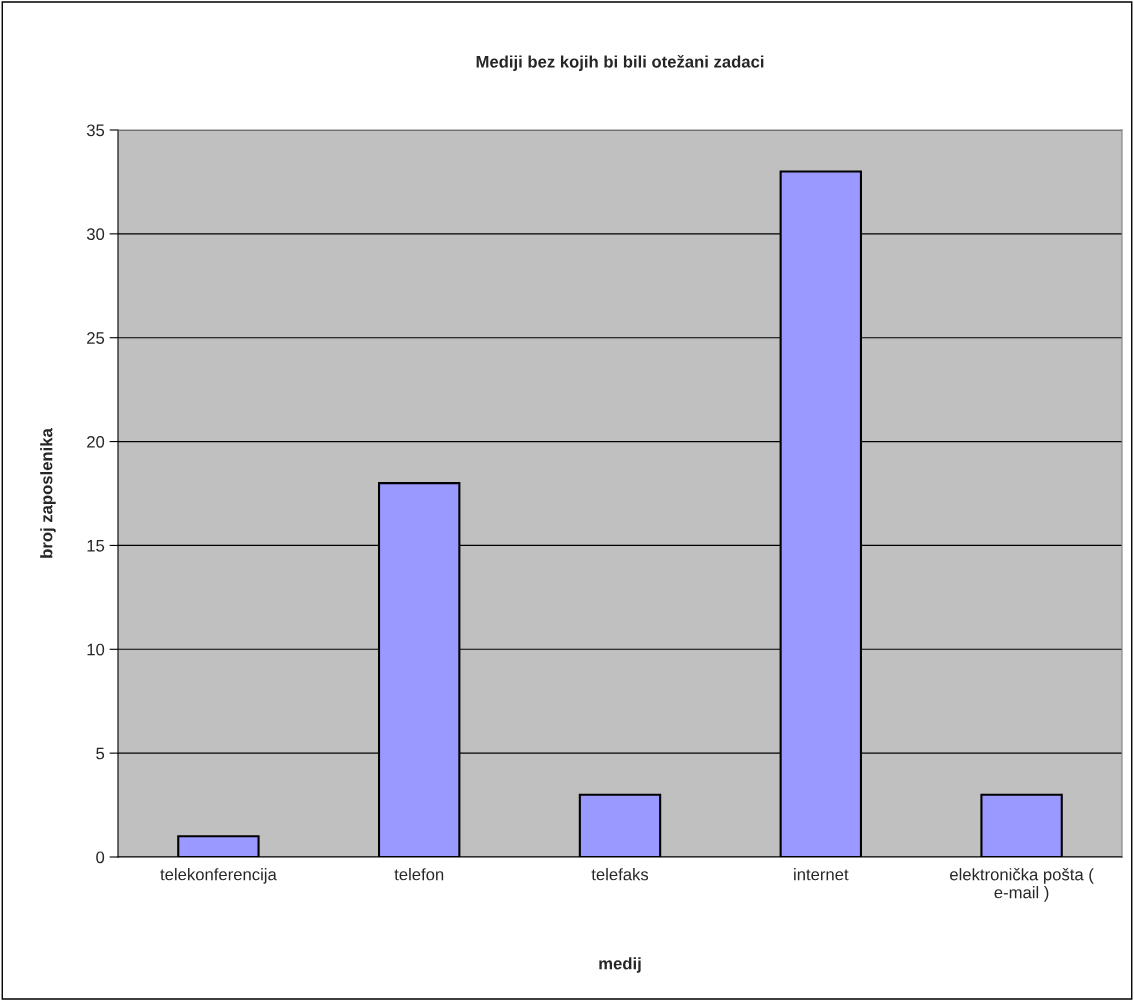  I want to click on y-axis-title: broj zaposlenika, so click(48, 493).